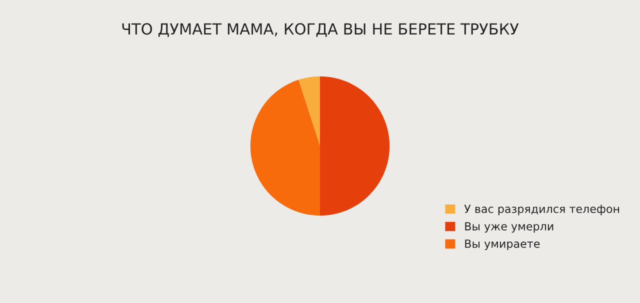 The height and width of the screenshot is (303, 640). Describe the element at coordinates (509, 227) in the screenshot. I see `legend-label: Вы уже умерли` at that location.